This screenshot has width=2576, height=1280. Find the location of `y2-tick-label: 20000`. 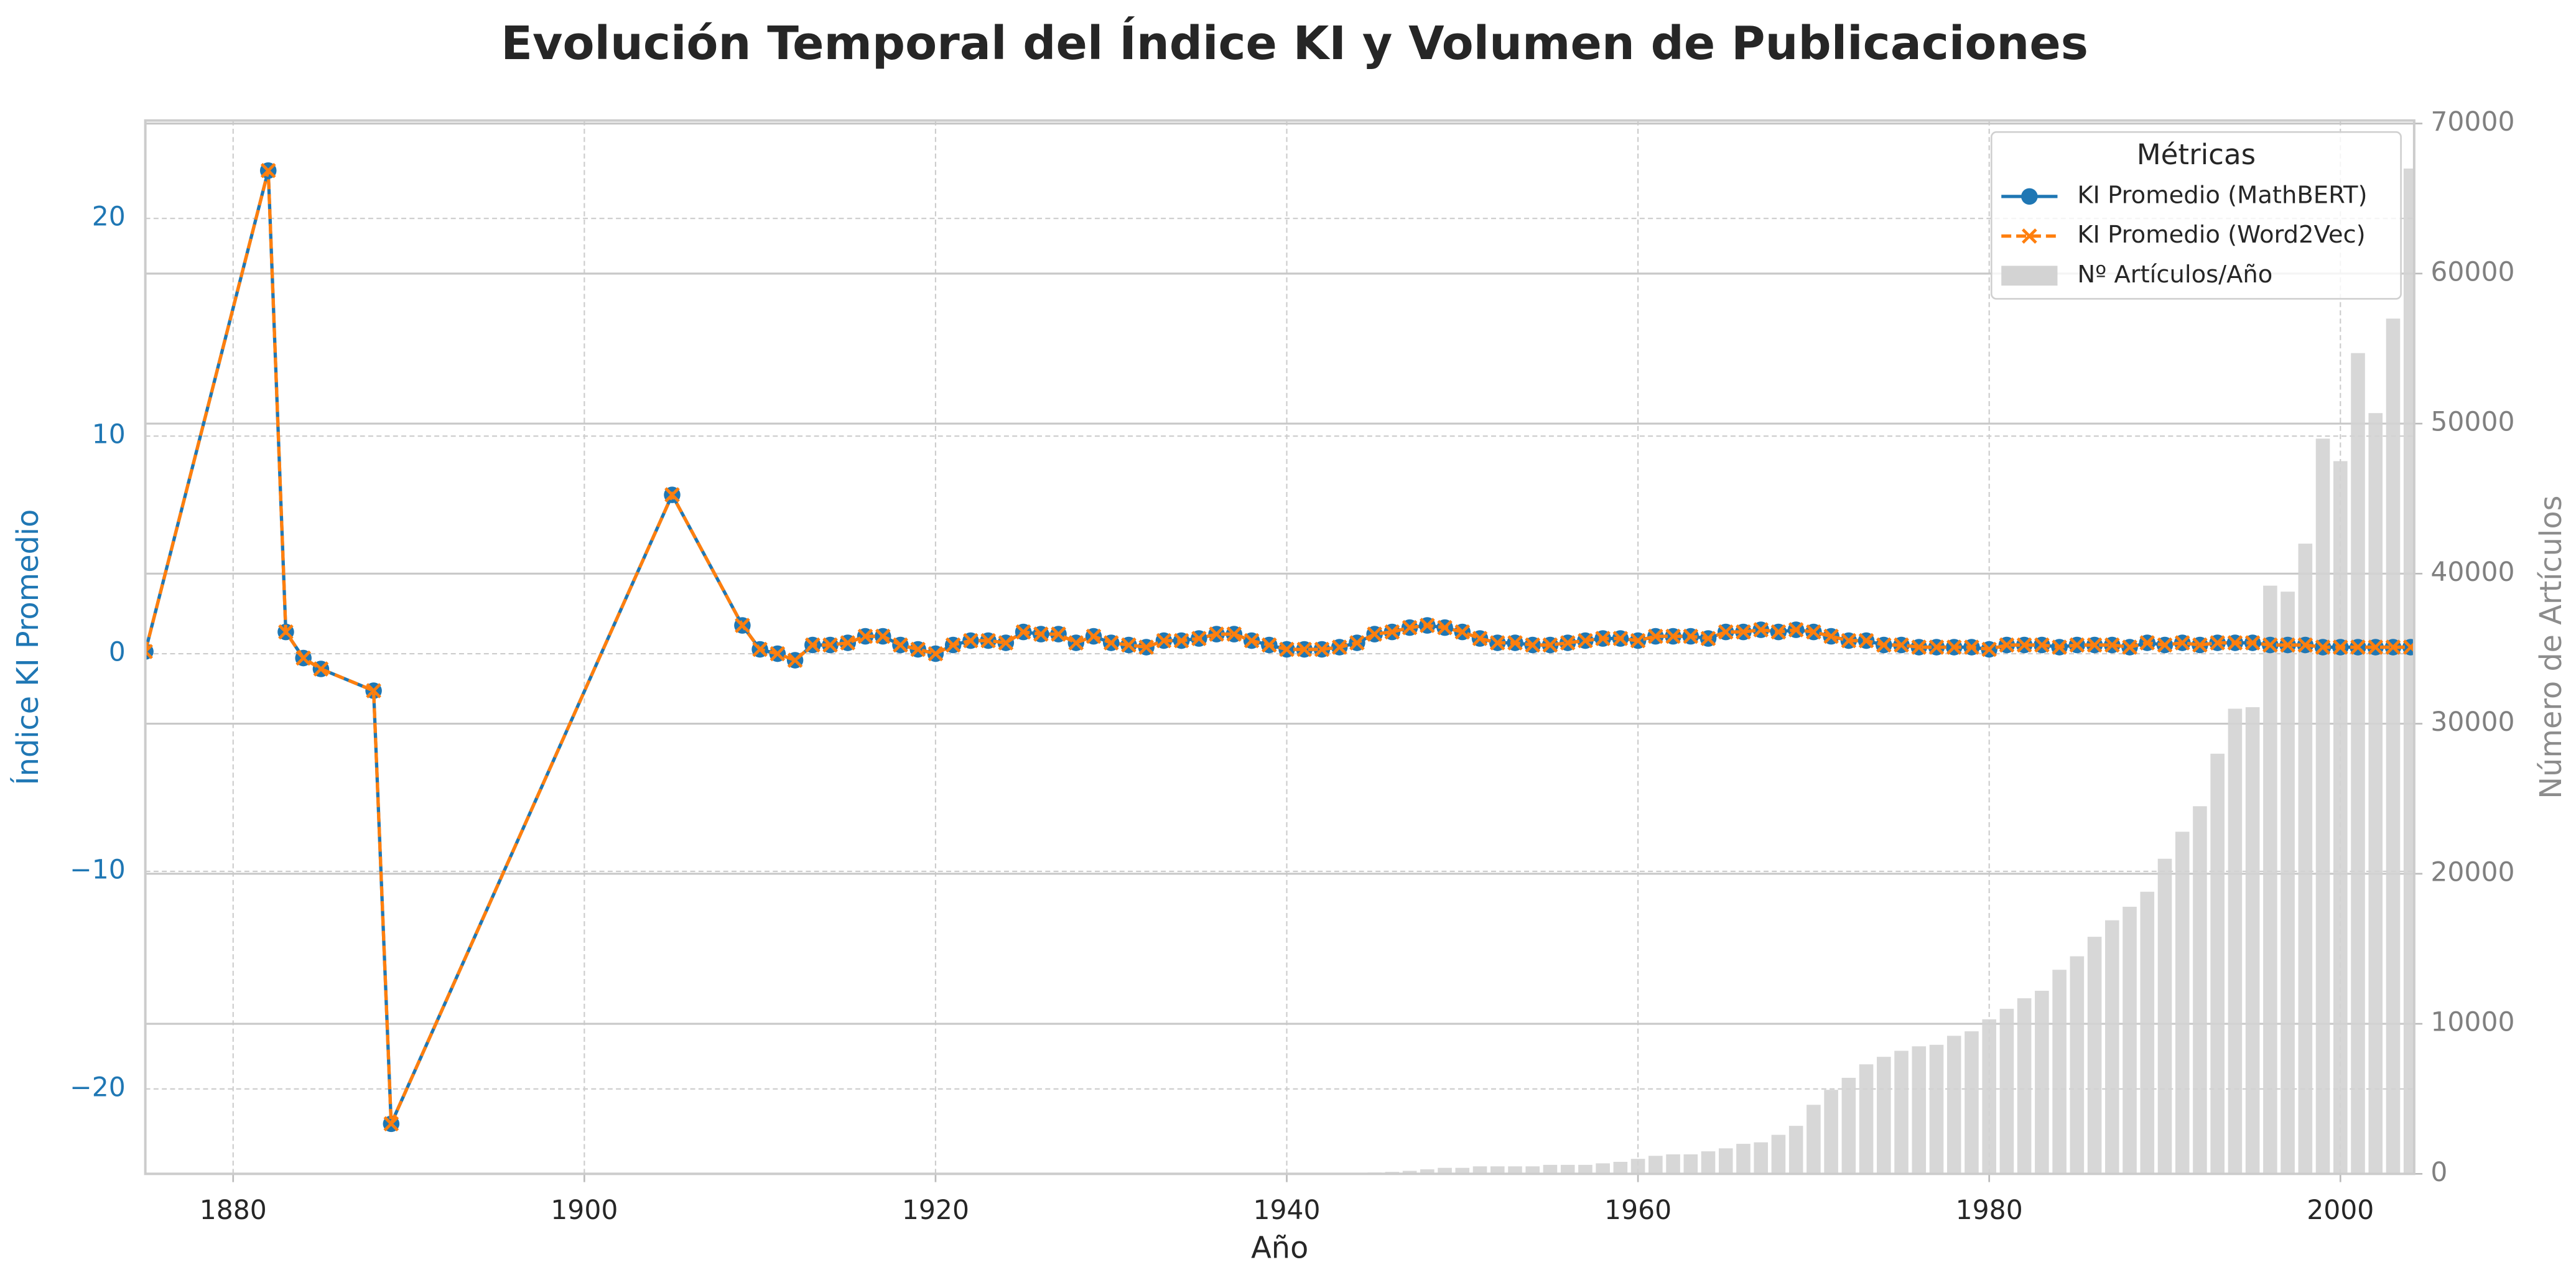

y2-tick-label: 20000 is located at coordinates (2472, 872).